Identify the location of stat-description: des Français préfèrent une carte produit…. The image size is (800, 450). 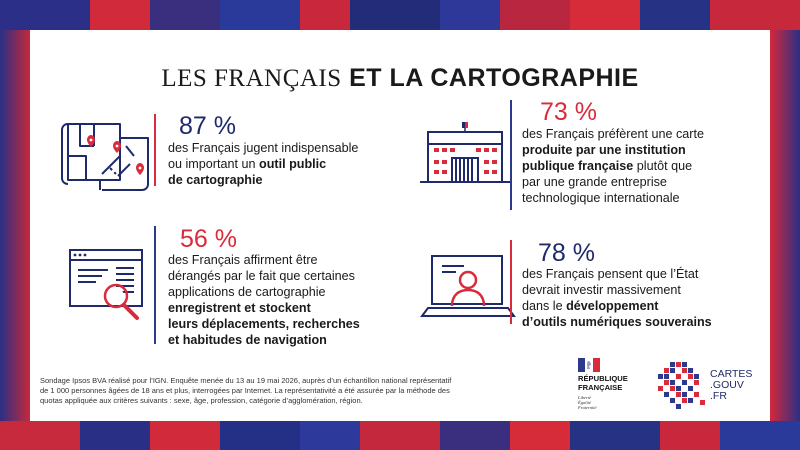
(613, 166).